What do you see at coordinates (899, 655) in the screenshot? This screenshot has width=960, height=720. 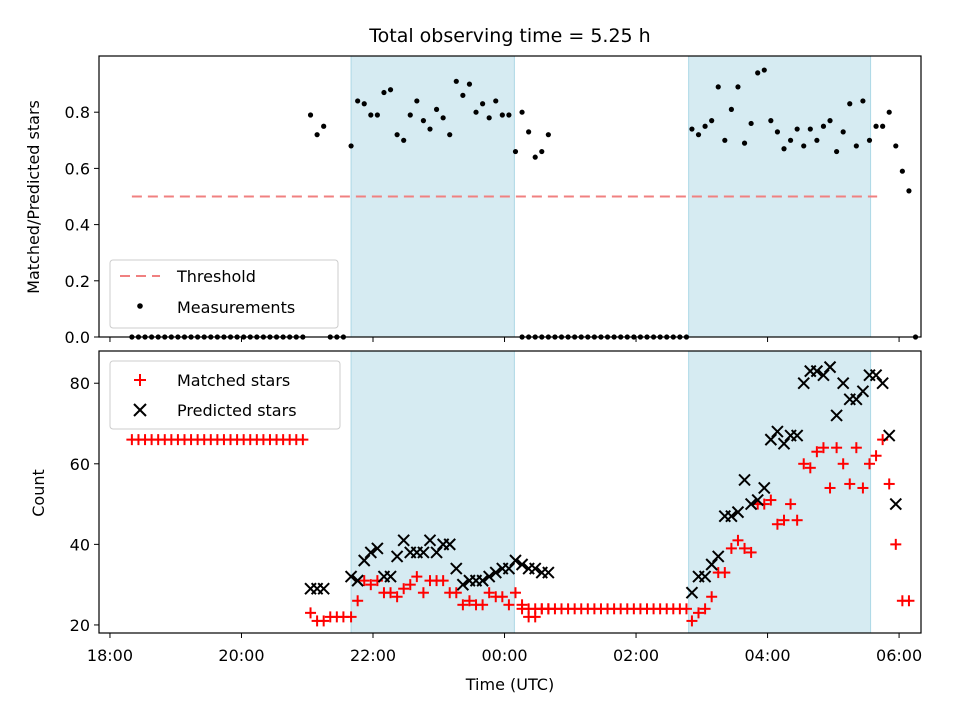 I see `x-tick-label: 06:00` at bounding box center [899, 655].